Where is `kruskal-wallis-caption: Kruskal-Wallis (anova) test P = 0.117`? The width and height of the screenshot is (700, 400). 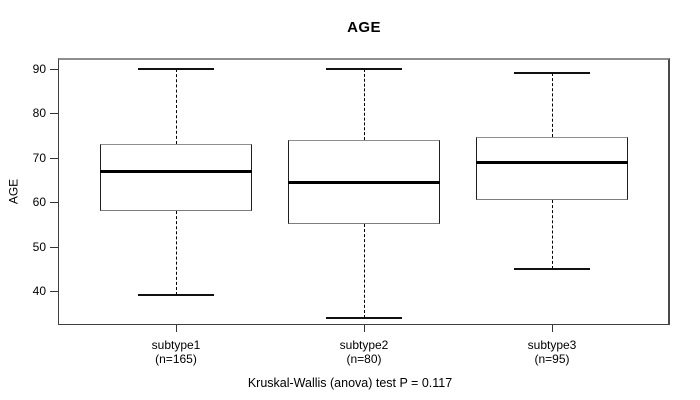 kruskal-wallis-caption: Kruskal-Wallis (anova) test P = 0.117 is located at coordinates (350, 383).